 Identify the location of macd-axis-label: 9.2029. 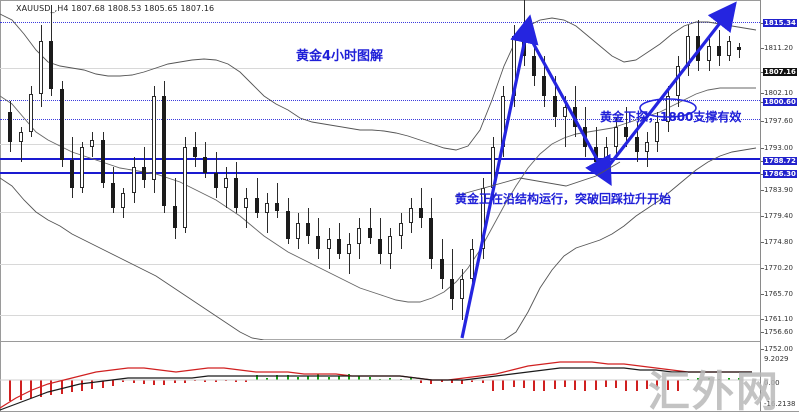
(776, 359).